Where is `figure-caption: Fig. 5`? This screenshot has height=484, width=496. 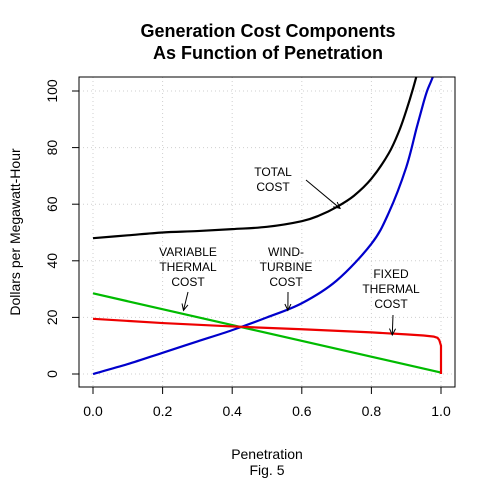
figure-caption: Fig. 5 is located at coordinates (266, 470).